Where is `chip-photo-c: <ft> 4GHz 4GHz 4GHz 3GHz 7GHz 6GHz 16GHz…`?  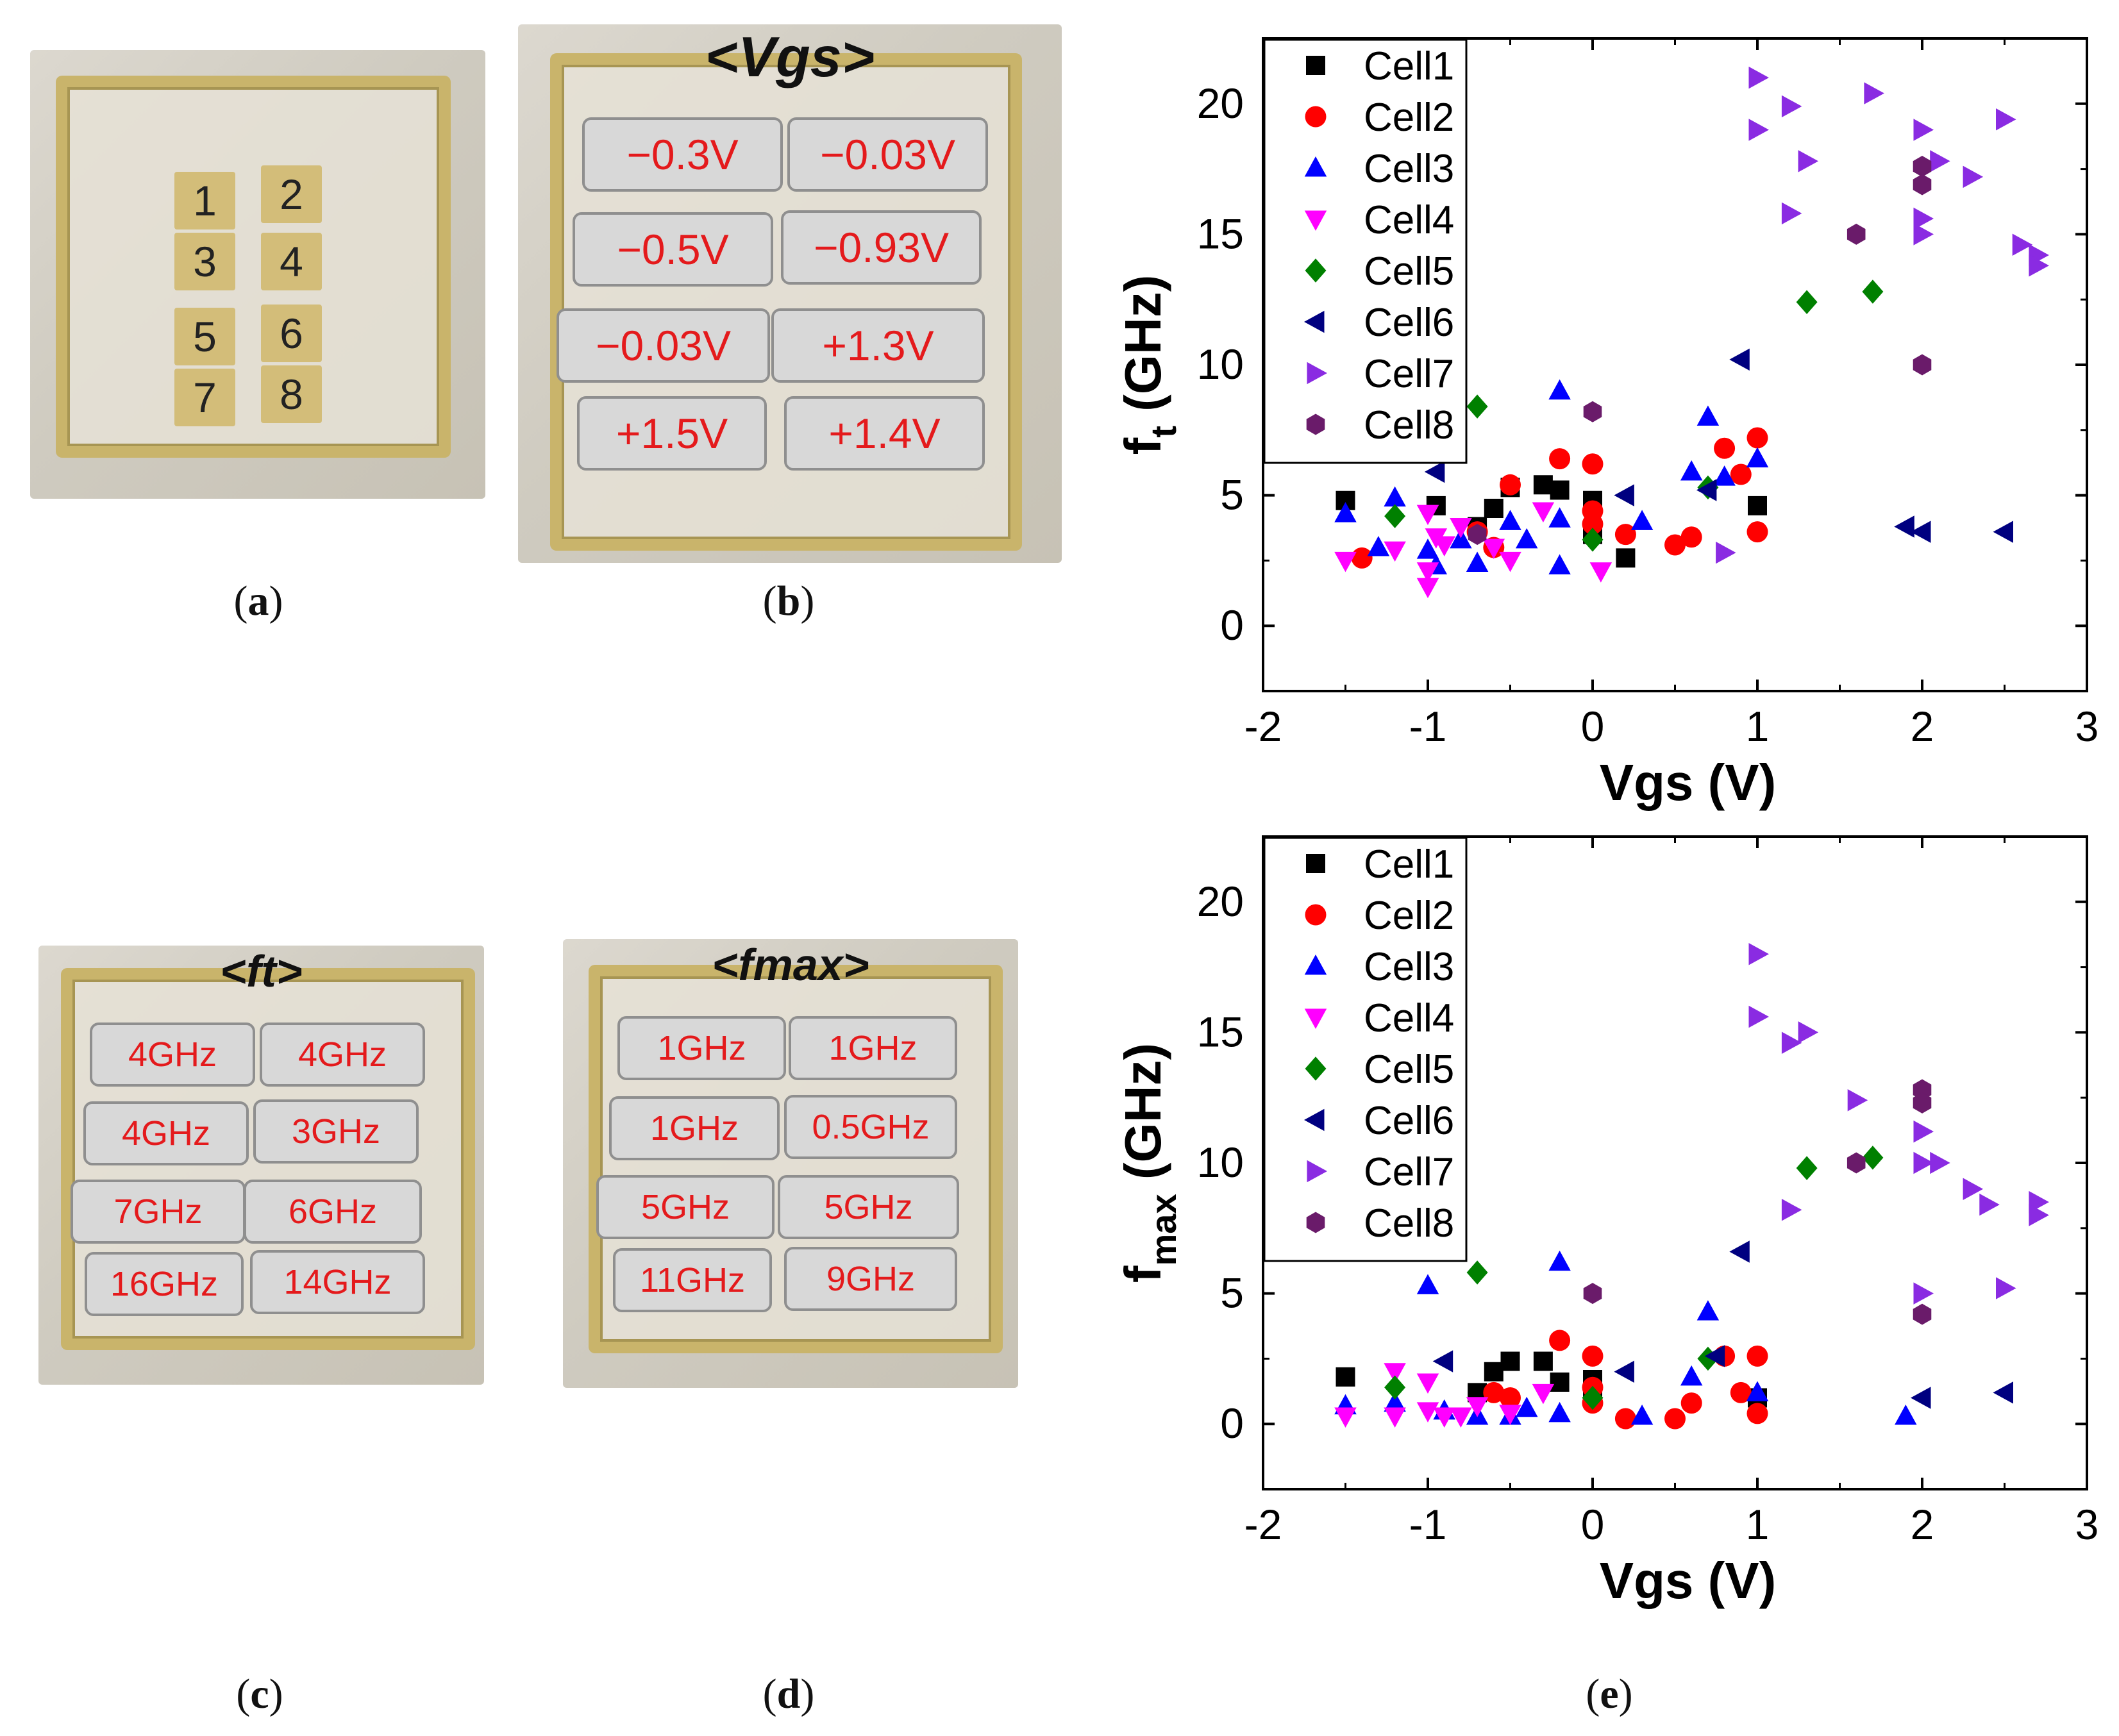 chip-photo-c: <ft> 4GHz 4GHz 4GHz 3GHz 7GHz 6GHz 16GHz… is located at coordinates (261, 1165).